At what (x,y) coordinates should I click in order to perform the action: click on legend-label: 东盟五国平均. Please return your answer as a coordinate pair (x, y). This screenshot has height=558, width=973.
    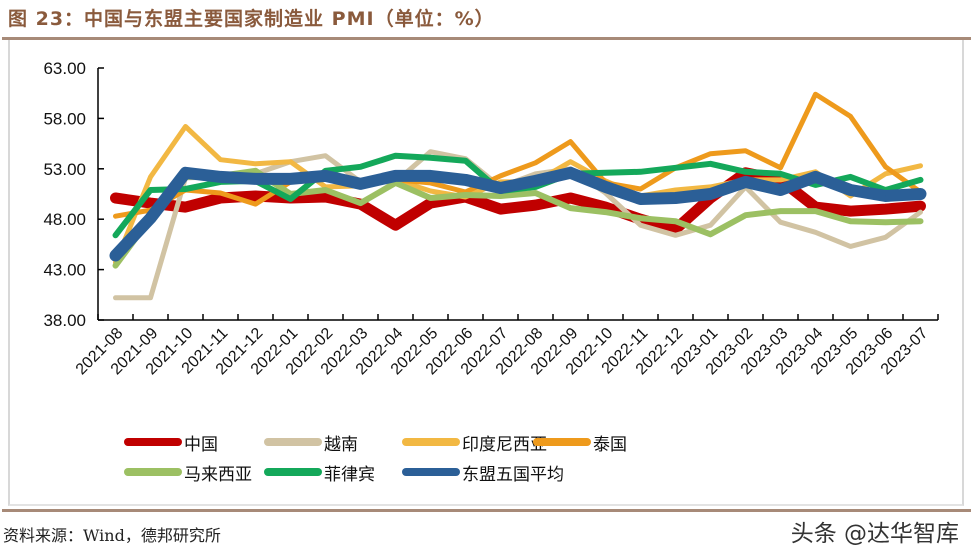
    Looking at the image, I should click on (513, 474).